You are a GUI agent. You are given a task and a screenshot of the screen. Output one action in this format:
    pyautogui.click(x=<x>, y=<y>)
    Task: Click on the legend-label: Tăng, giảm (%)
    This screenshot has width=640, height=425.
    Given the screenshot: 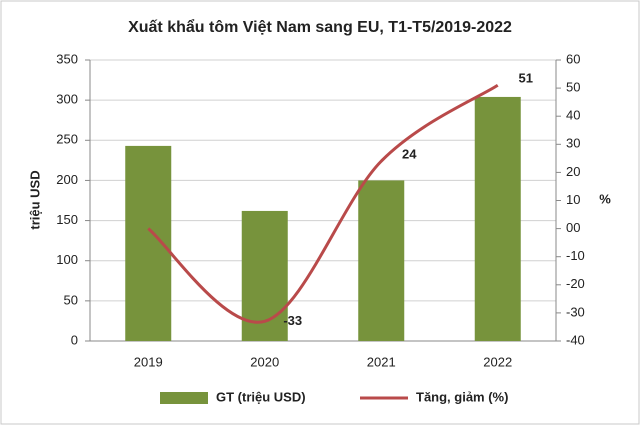 What is the action you would take?
    pyautogui.click(x=462, y=396)
    